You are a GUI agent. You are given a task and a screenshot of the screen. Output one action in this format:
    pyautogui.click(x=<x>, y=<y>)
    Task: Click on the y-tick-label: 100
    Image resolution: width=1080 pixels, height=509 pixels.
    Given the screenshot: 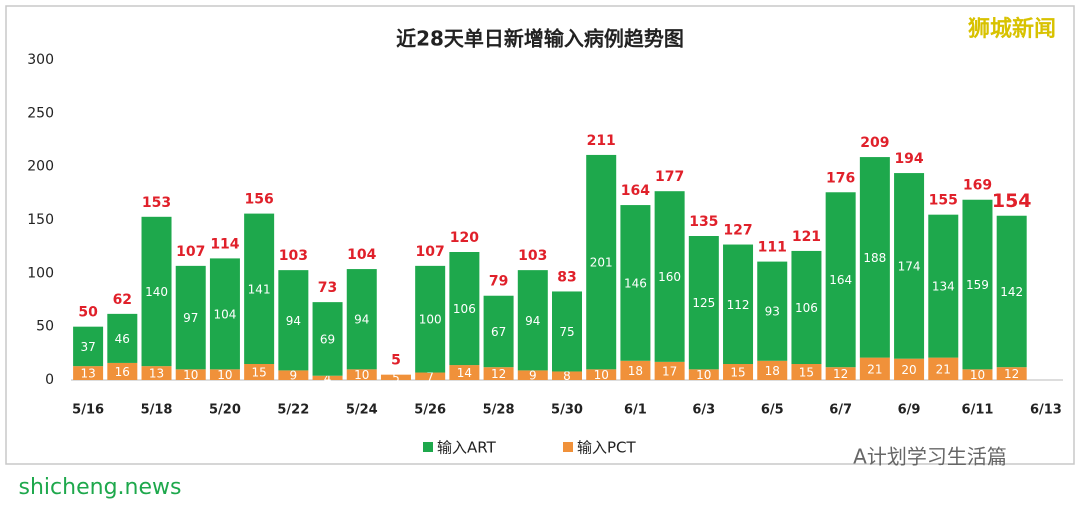 What is the action you would take?
    pyautogui.click(x=40, y=273)
    